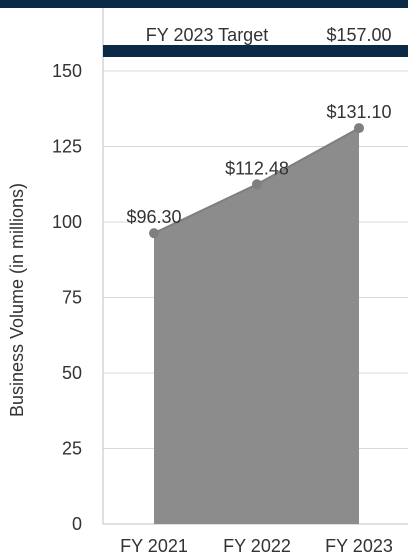 The height and width of the screenshot is (559, 408). Describe the element at coordinates (154, 546) in the screenshot. I see `x-tick-label-1: FY 2021` at that location.